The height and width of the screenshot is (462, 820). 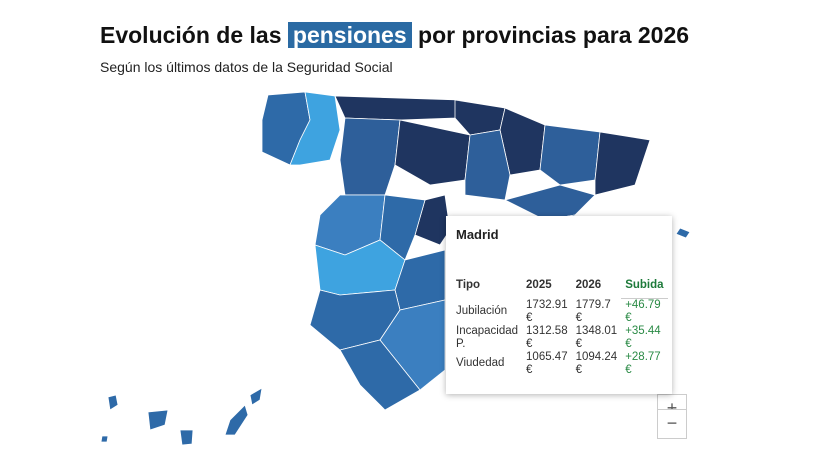 What do you see at coordinates (547, 363) in the screenshot?
I see `cell: 1065.47 €` at bounding box center [547, 363].